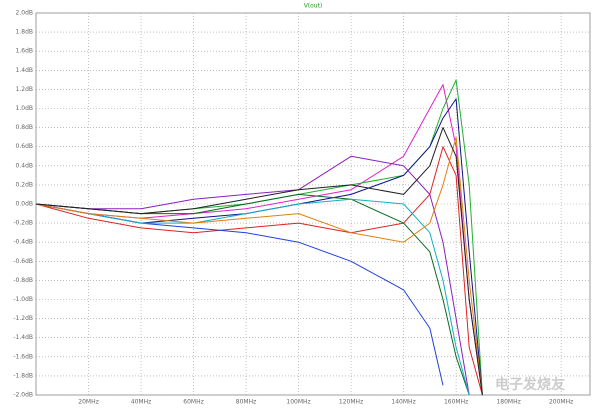 The width and height of the screenshot is (608, 414). I want to click on x-tick-label: 140MHz, so click(403, 402).